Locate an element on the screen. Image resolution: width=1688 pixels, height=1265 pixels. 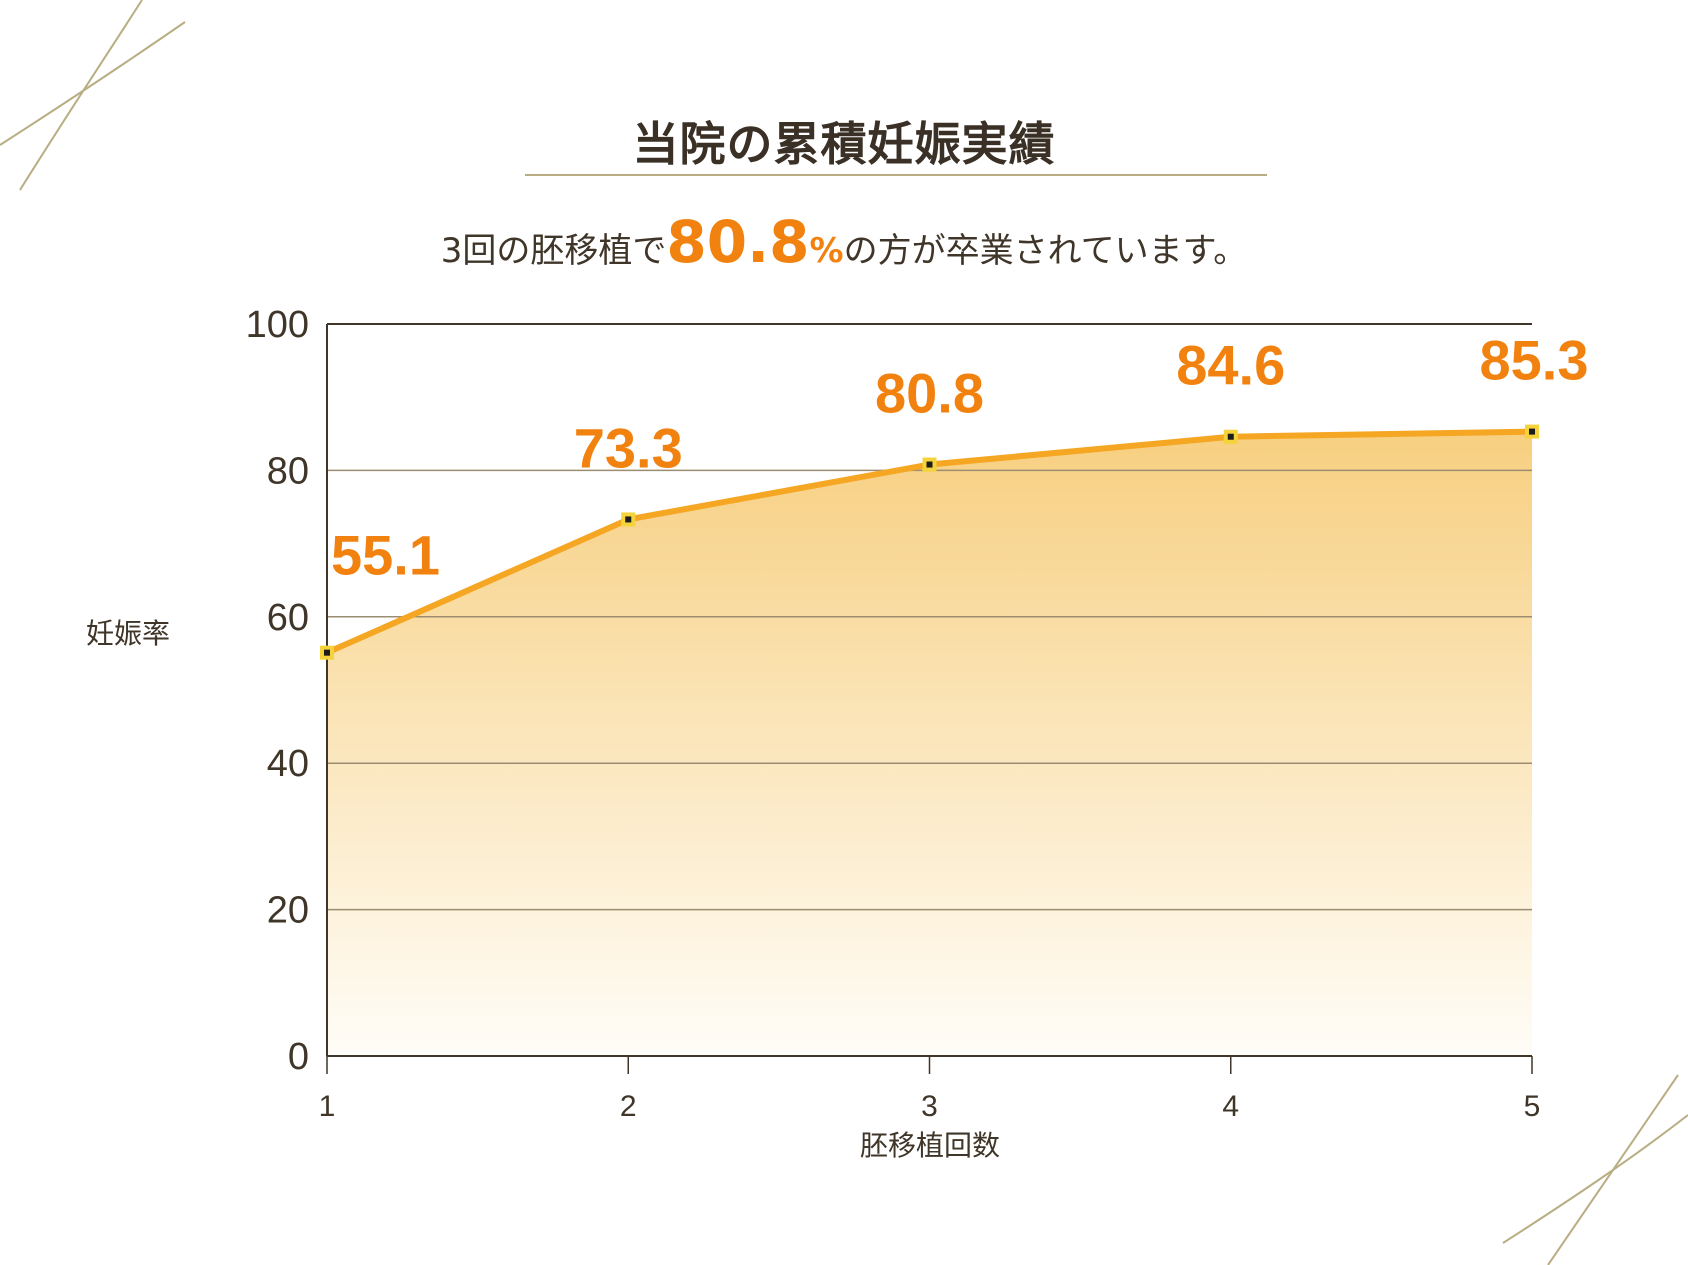
x-tick-label: 2 is located at coordinates (628, 1106).